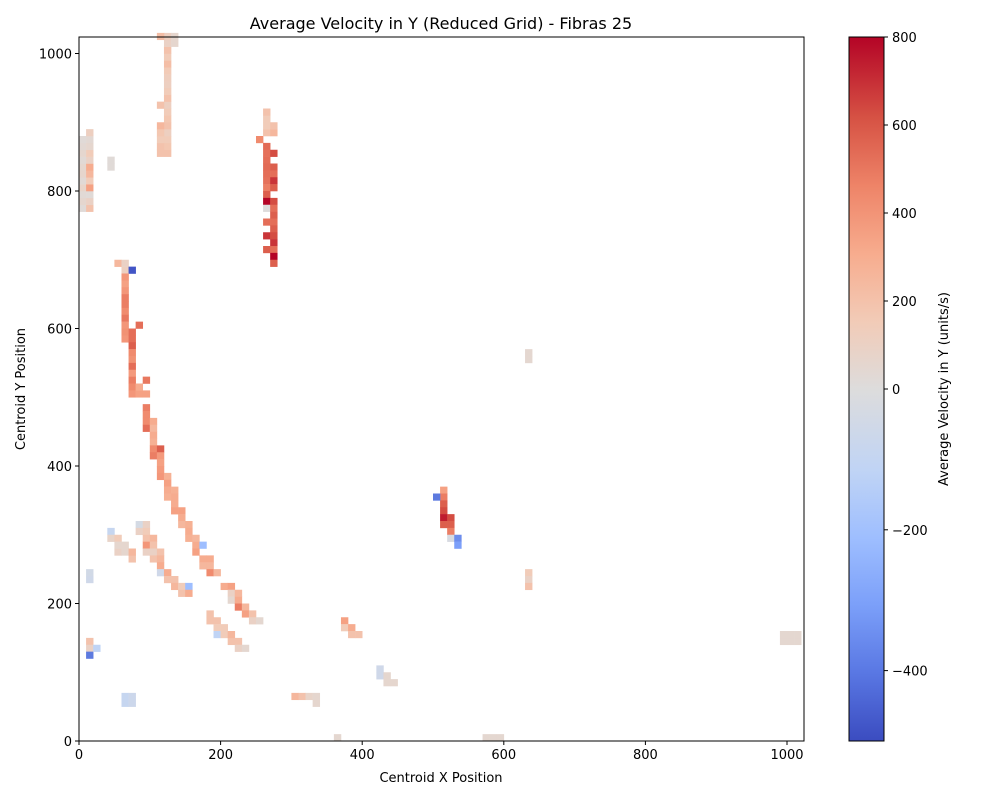  What do you see at coordinates (910, 672) in the screenshot?
I see `colorbar-tick-label: −400` at bounding box center [910, 672].